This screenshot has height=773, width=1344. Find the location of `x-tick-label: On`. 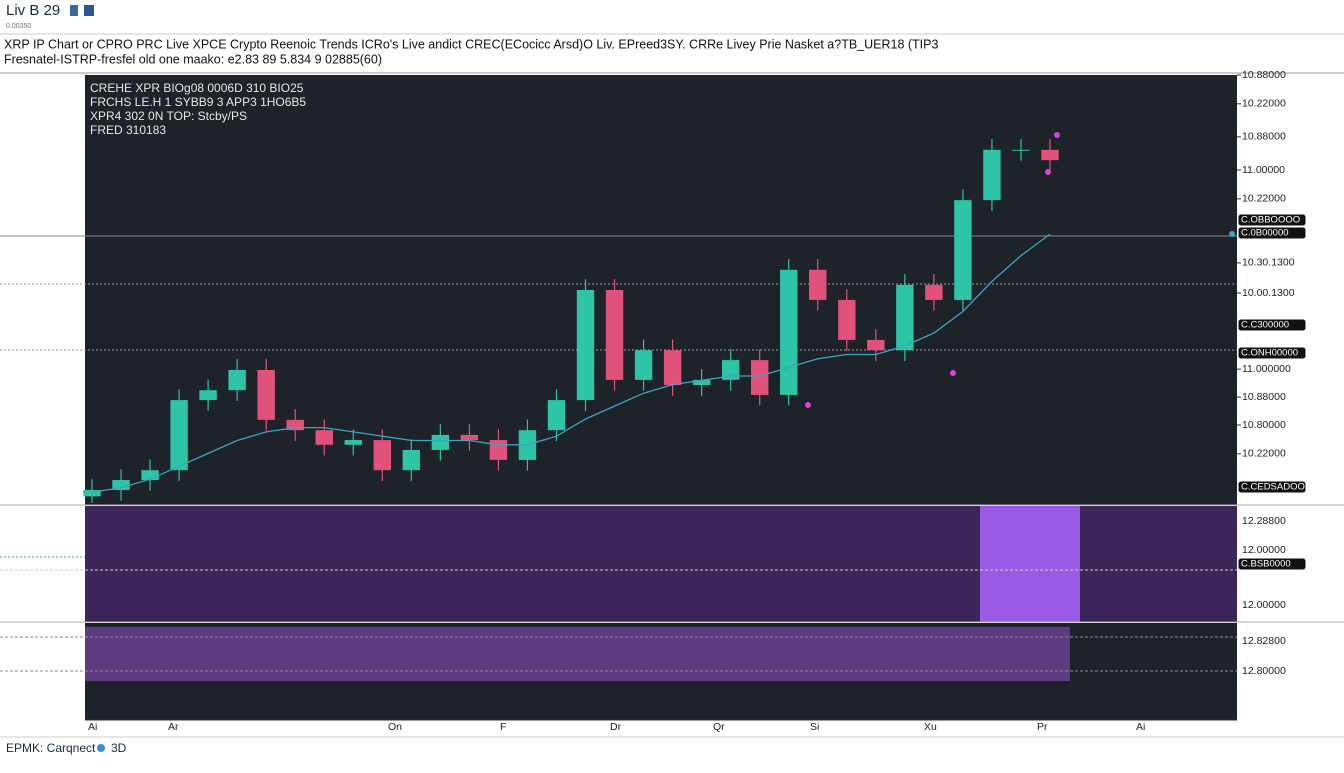

x-tick-label: On is located at coordinates (395, 727).